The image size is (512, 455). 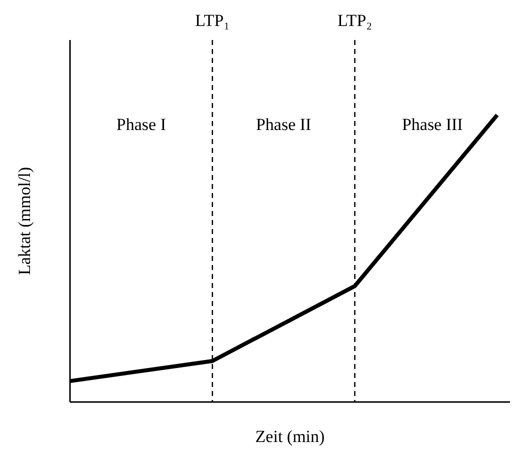 I want to click on annotation: Phase II, so click(x=284, y=124).